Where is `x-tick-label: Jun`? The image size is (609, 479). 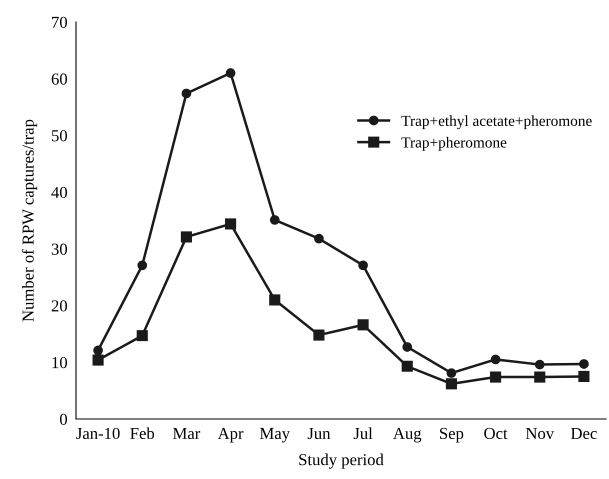
x-tick-label: Jun is located at coordinates (319, 434).